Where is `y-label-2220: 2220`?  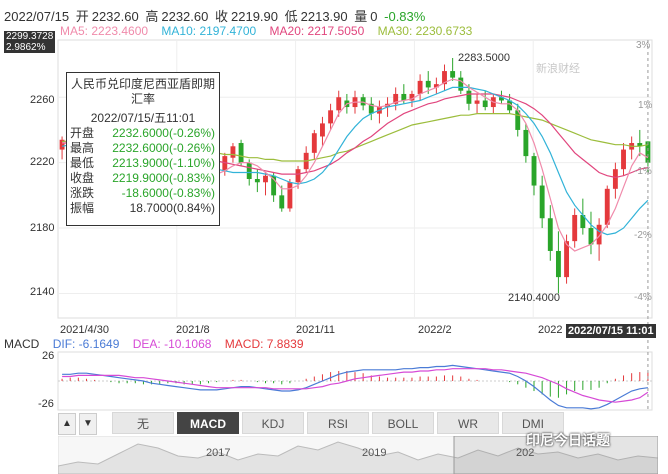 y-label-2220: 2220 is located at coordinates (42, 162).